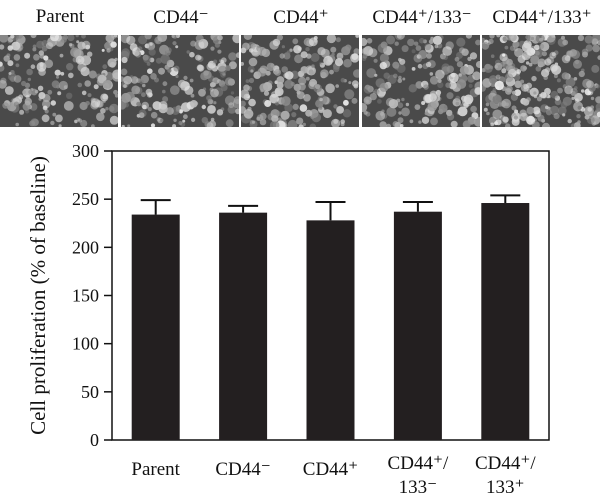  I want to click on y-tick-label: 100, so click(85, 344).